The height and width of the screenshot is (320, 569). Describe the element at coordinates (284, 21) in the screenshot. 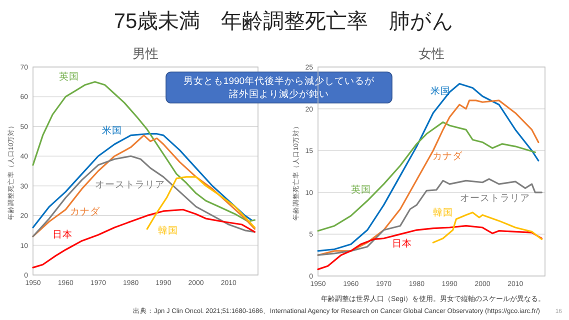

I see `text: 75歳未満 年齢調整死亡率 肺がん` at that location.